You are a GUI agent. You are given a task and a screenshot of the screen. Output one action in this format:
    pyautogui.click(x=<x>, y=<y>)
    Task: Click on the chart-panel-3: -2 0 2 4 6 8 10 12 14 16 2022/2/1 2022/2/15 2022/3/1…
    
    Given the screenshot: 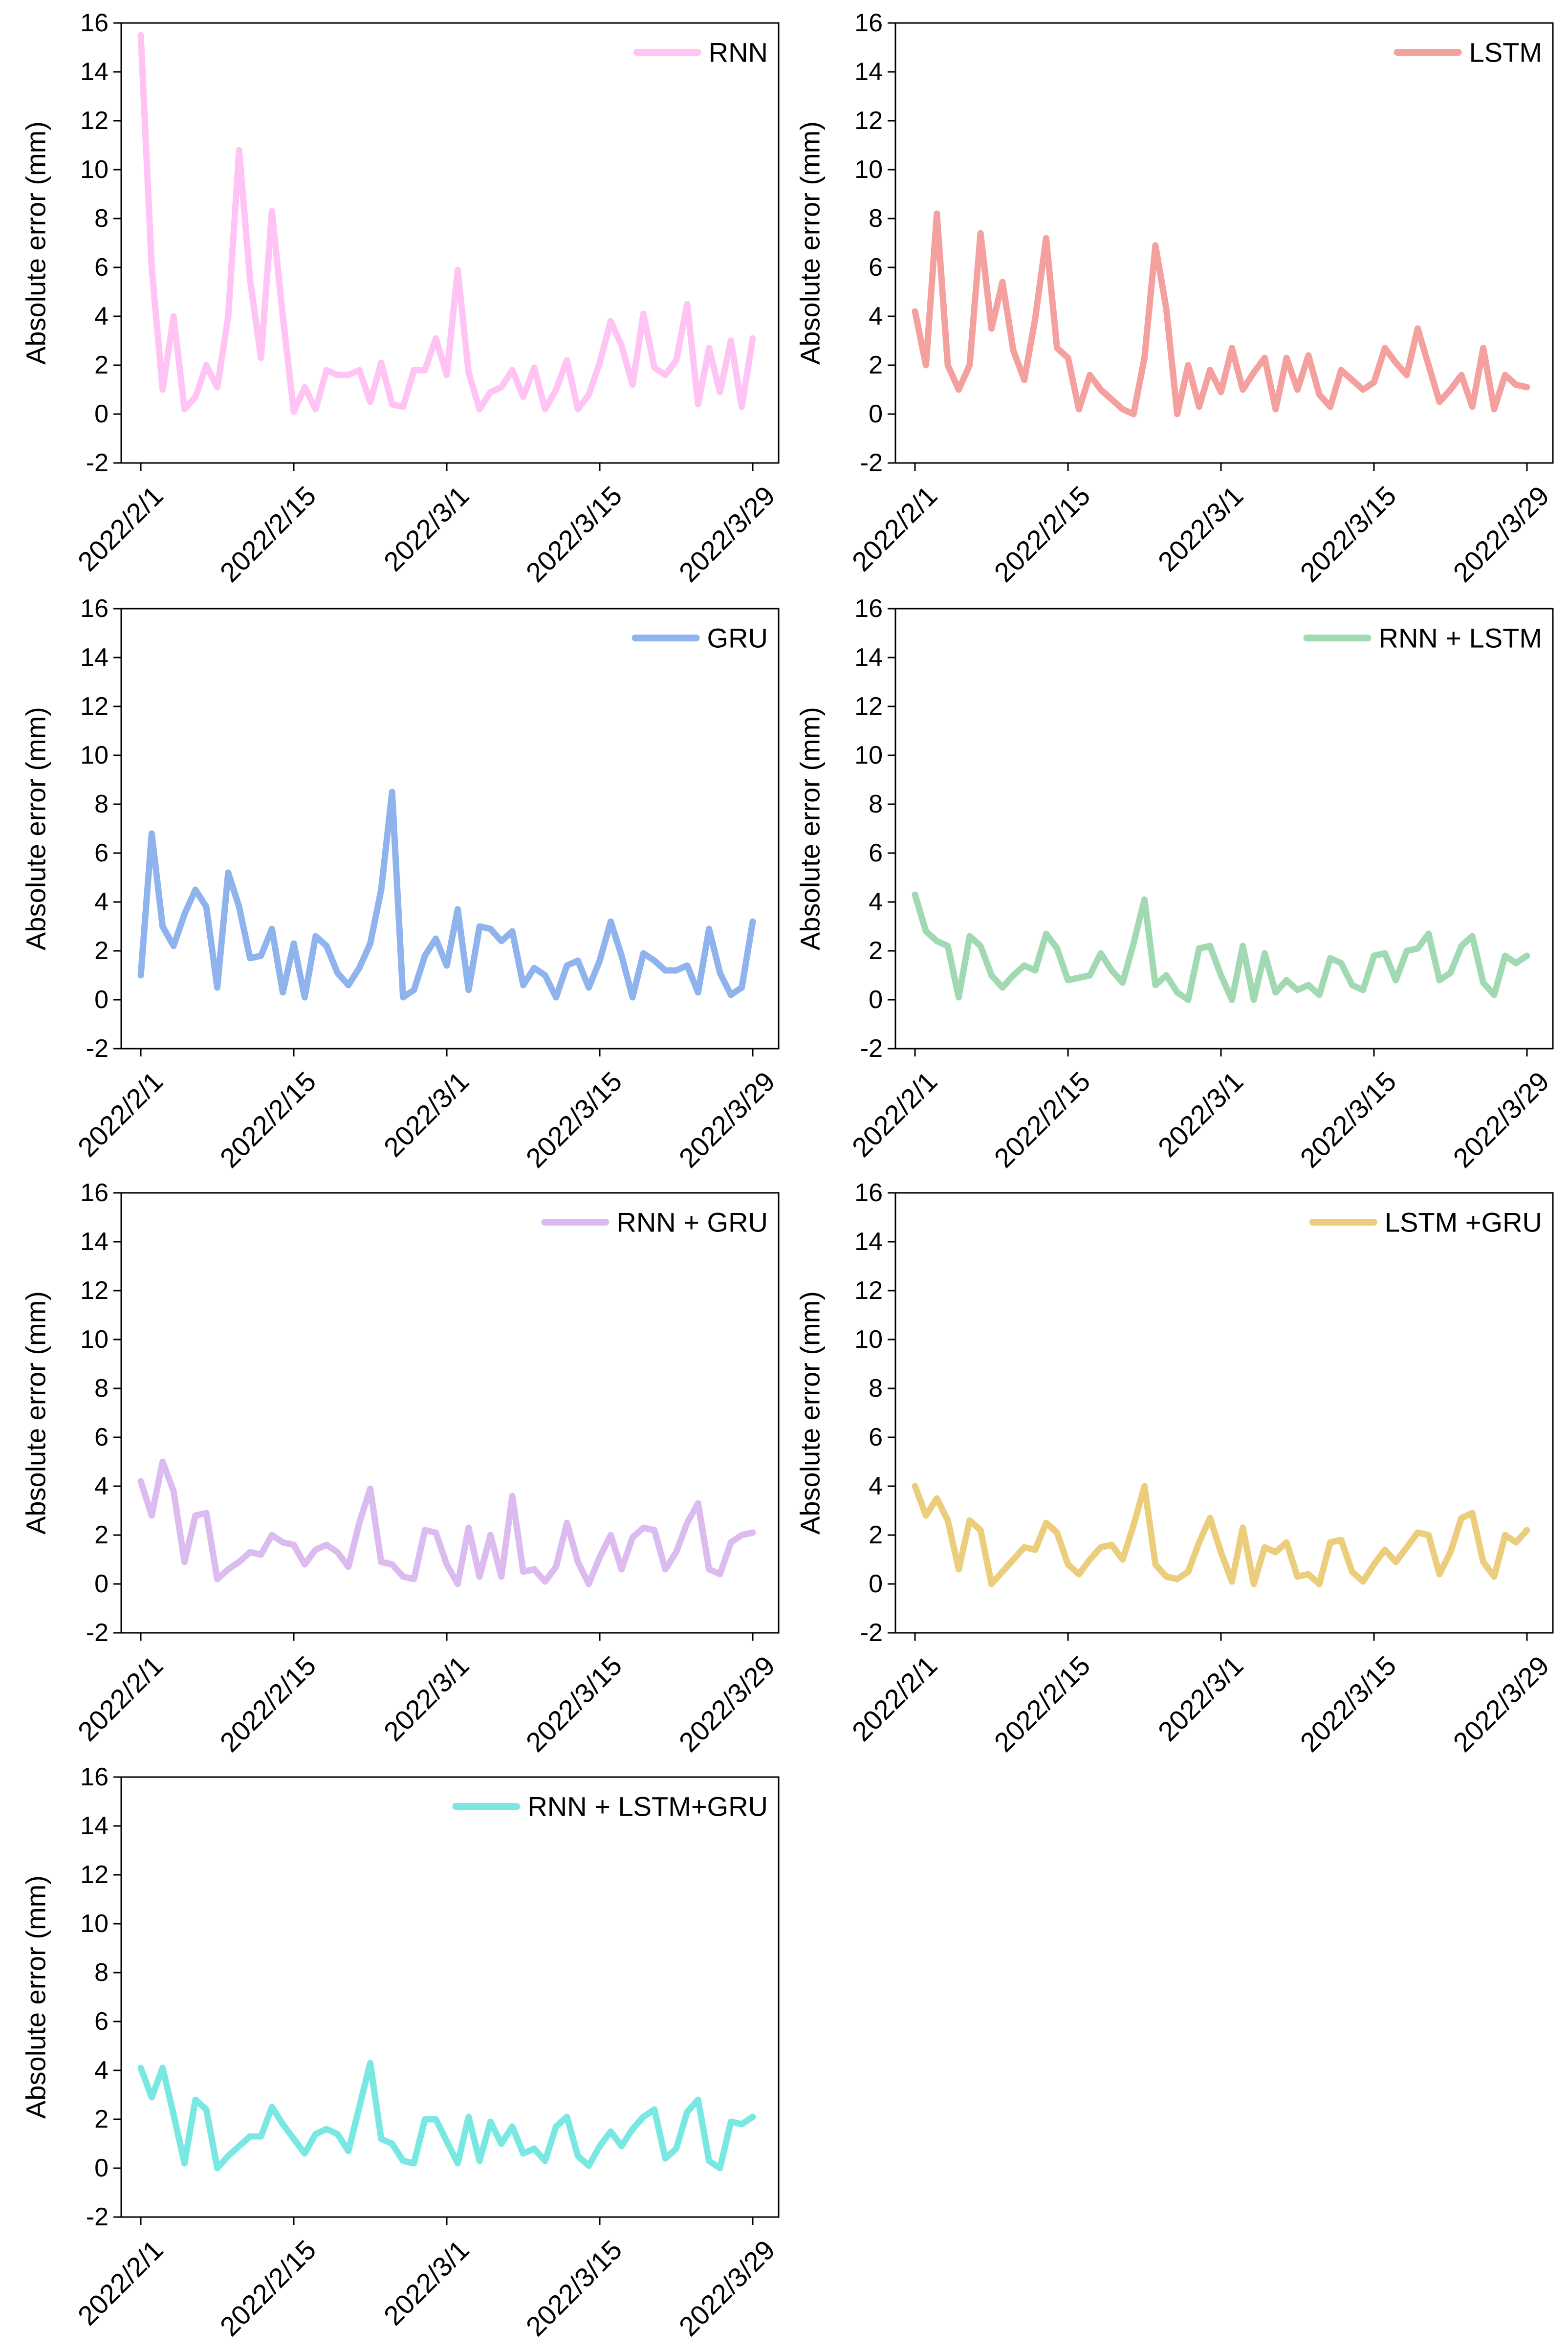 What is the action you would take?
    pyautogui.click(x=401, y=884)
    